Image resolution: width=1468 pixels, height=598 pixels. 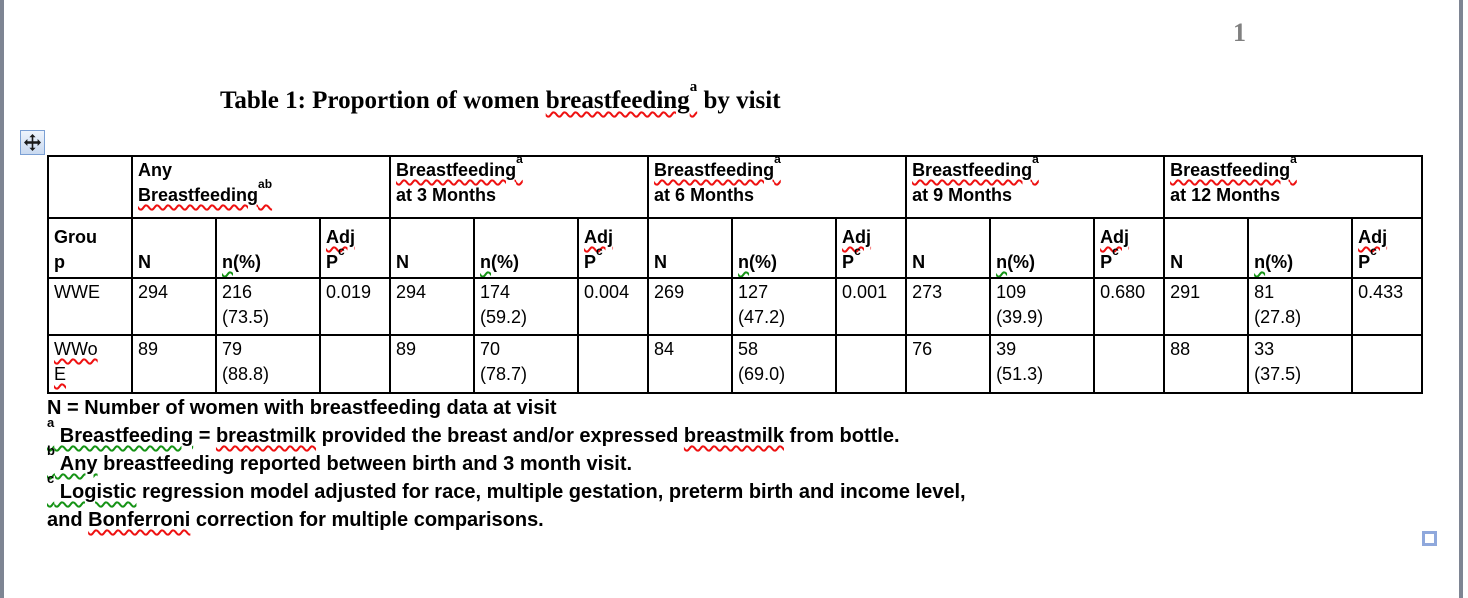 What do you see at coordinates (205, 191) in the screenshot?
I see `misspelled-word: Breastfeedingab` at bounding box center [205, 191].